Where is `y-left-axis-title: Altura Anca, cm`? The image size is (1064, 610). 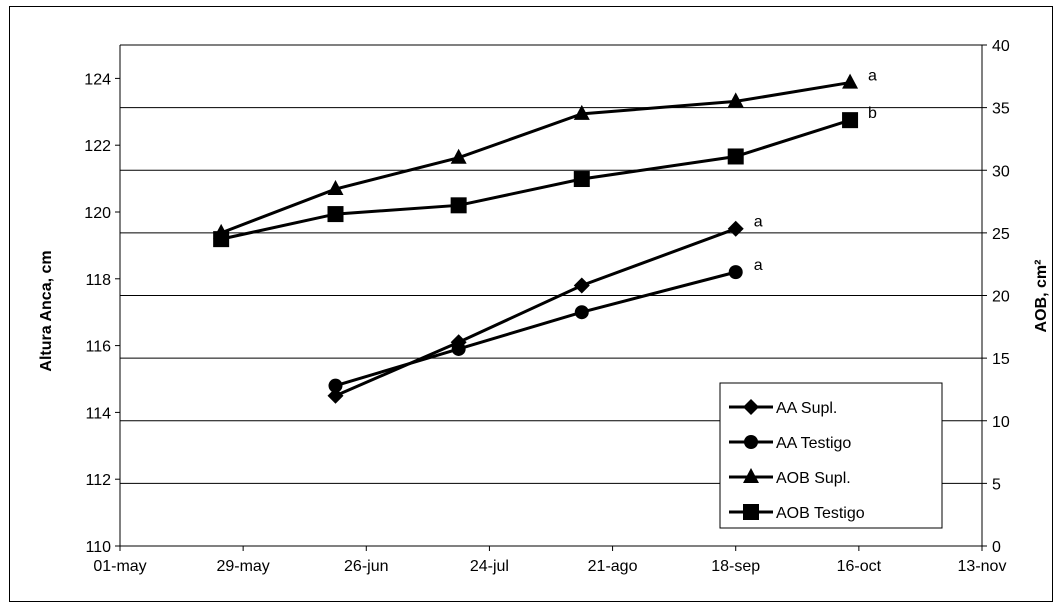 y-left-axis-title: Altura Anca, cm is located at coordinates (46, 310).